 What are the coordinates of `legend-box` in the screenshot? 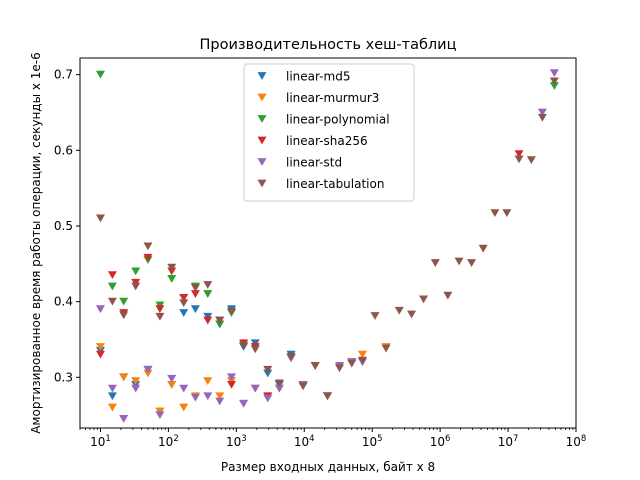 It's located at (329, 132).